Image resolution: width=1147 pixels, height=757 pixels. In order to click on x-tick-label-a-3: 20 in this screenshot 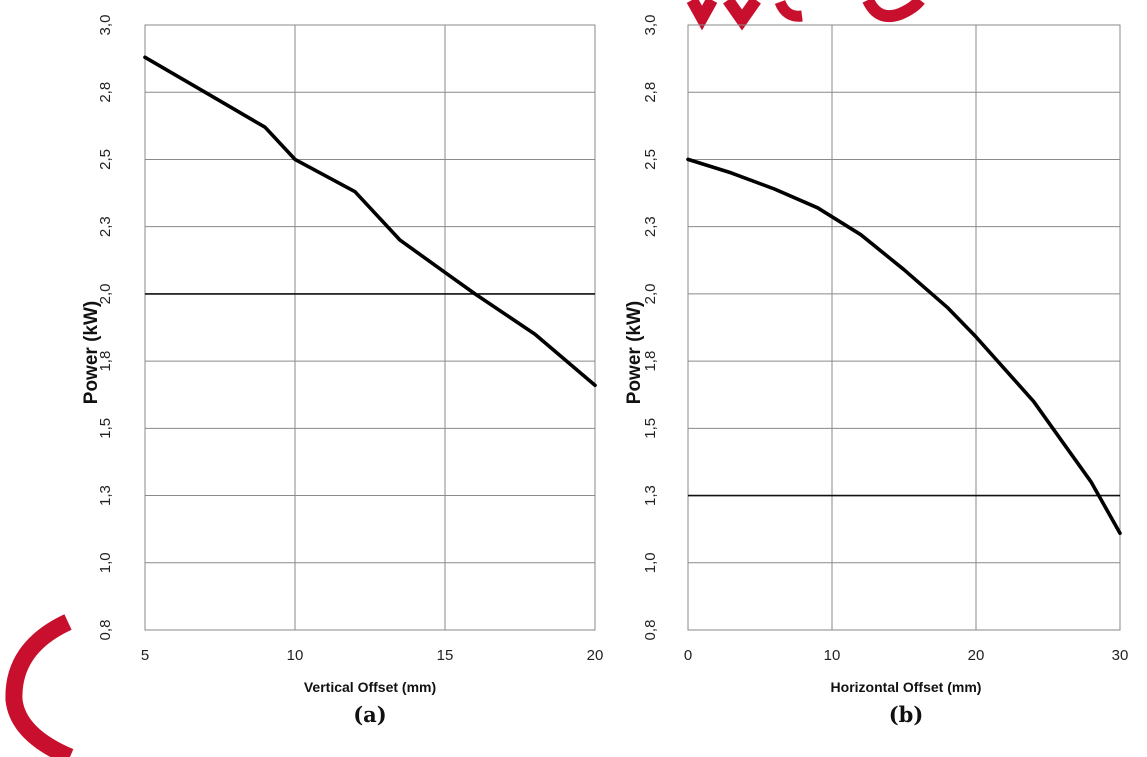, I will do `click(595, 655)`.